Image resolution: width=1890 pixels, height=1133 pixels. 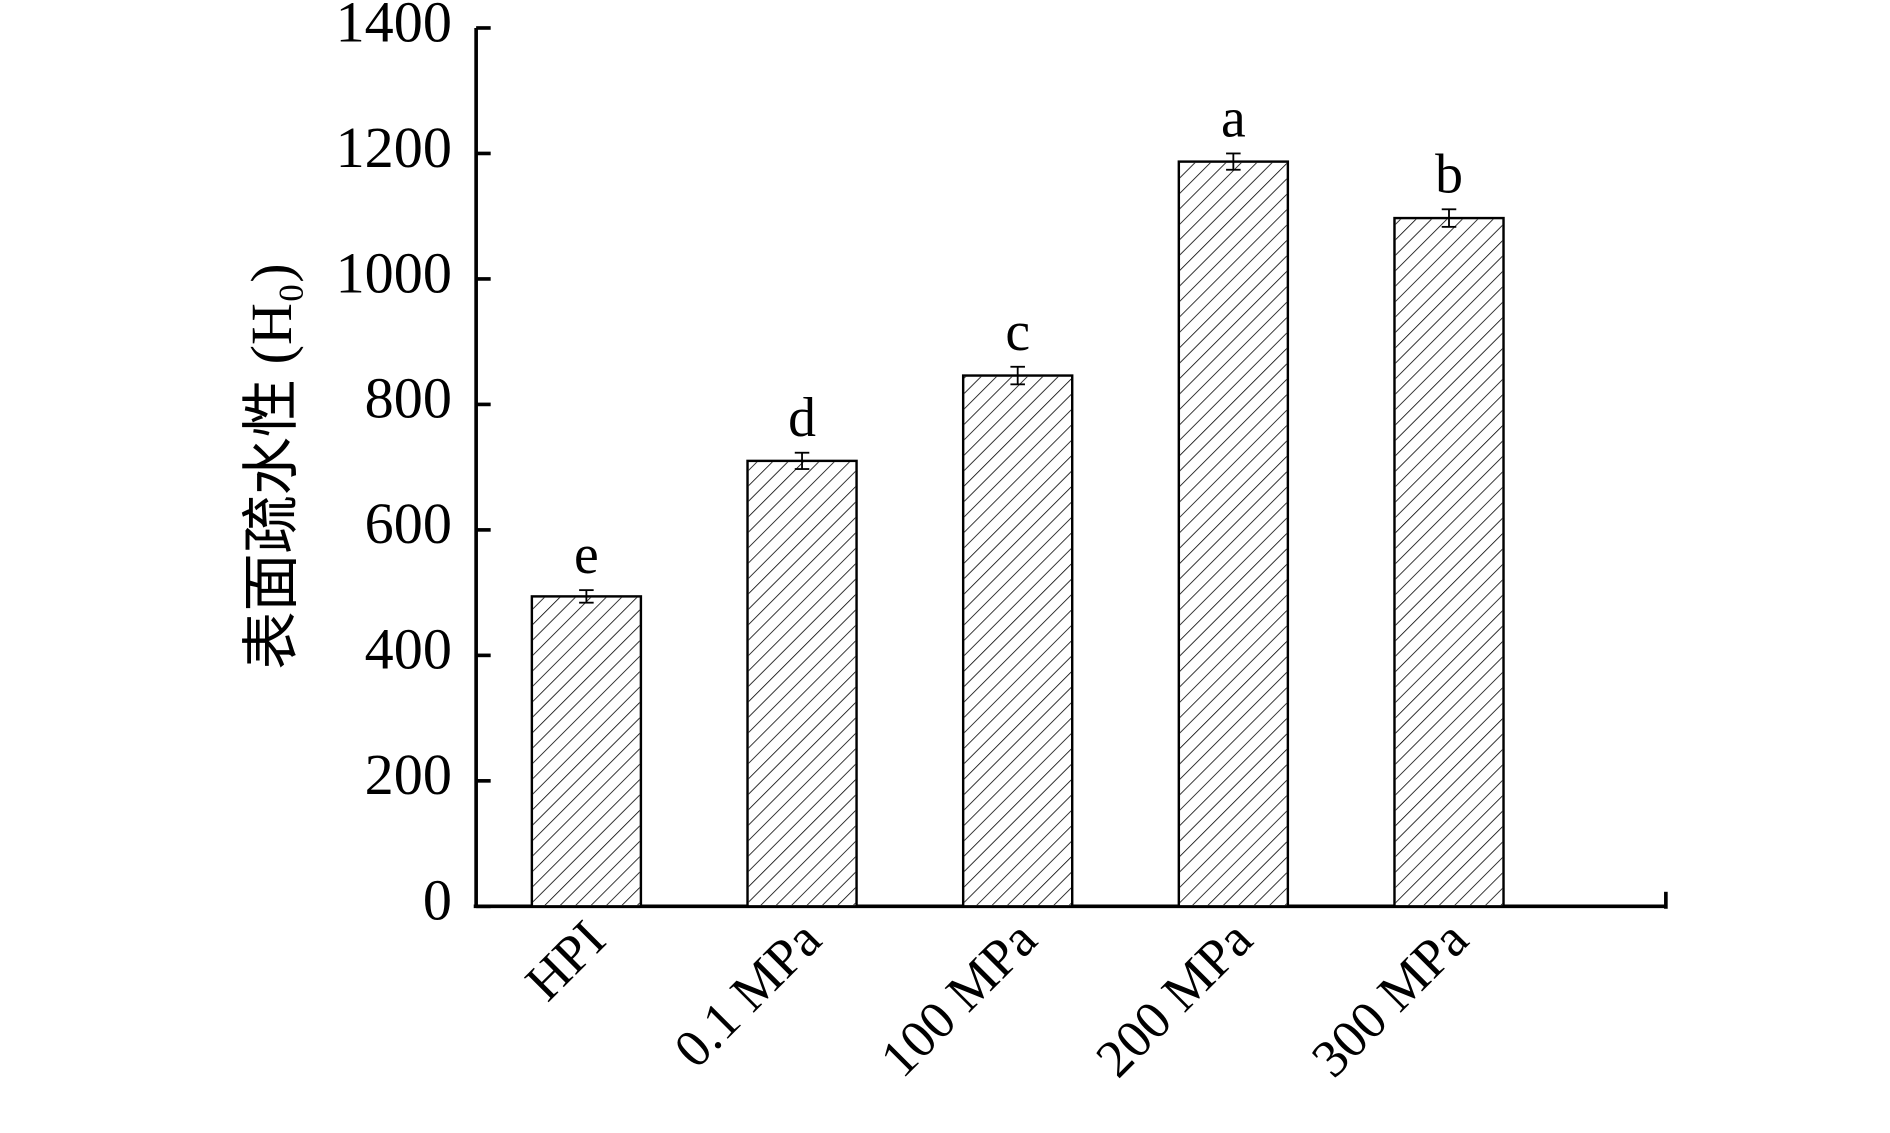 What do you see at coordinates (1389, 998) in the screenshot?
I see `x-tick-label: 300 MPa` at bounding box center [1389, 998].